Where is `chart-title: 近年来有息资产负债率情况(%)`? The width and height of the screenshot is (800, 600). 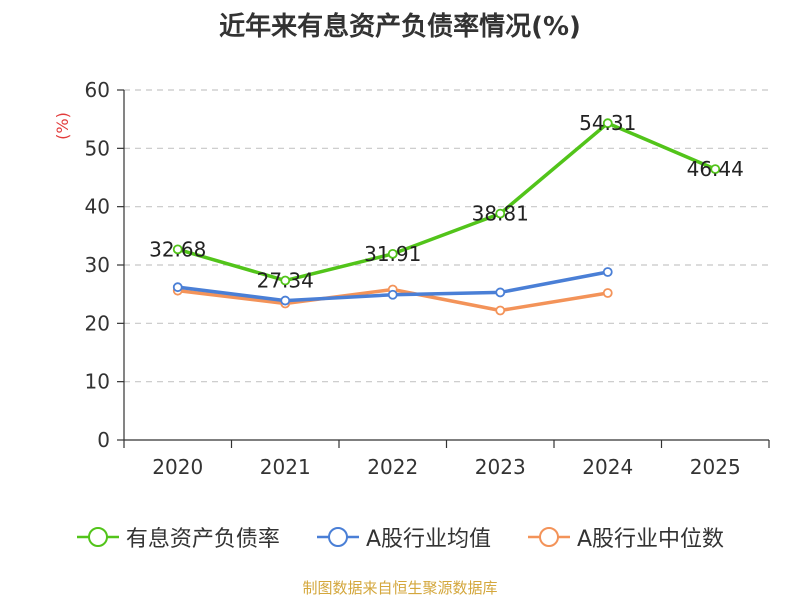
chart-title: 近年来有息资产负债率情况(%) is located at coordinates (400, 27).